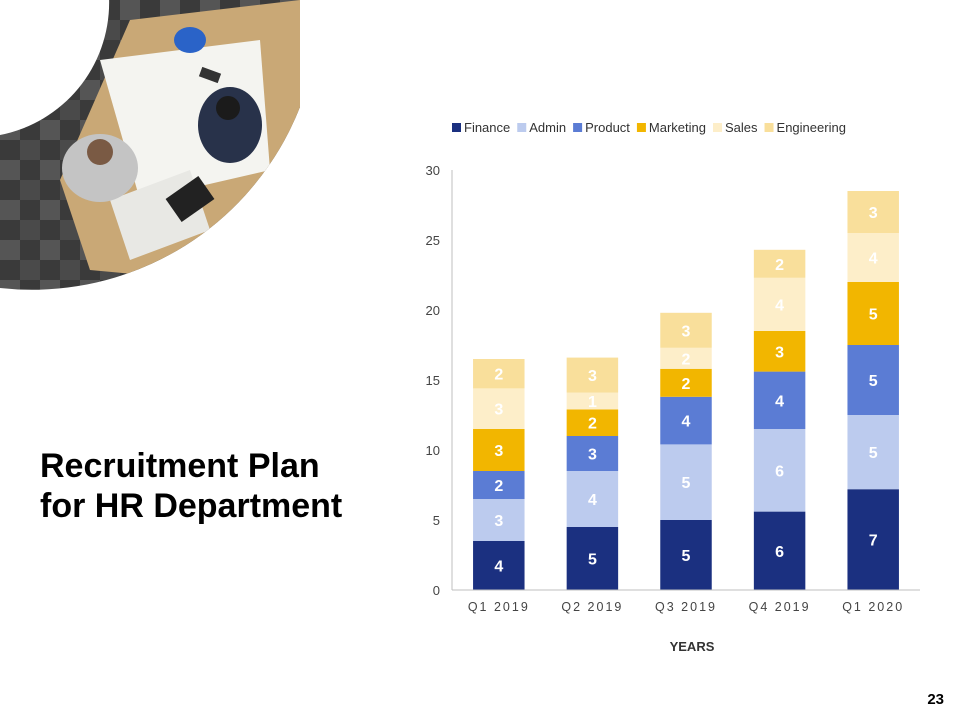 This screenshot has width=960, height=720. I want to click on legend-item-engineering: Engineering, so click(805, 127).